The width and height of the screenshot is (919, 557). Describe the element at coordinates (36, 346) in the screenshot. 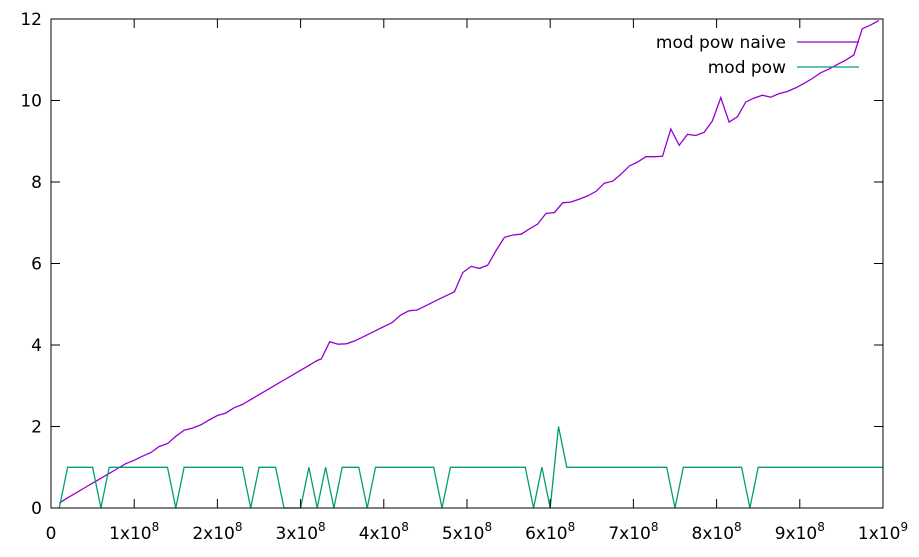

I see `y-tick-label: 4` at that location.